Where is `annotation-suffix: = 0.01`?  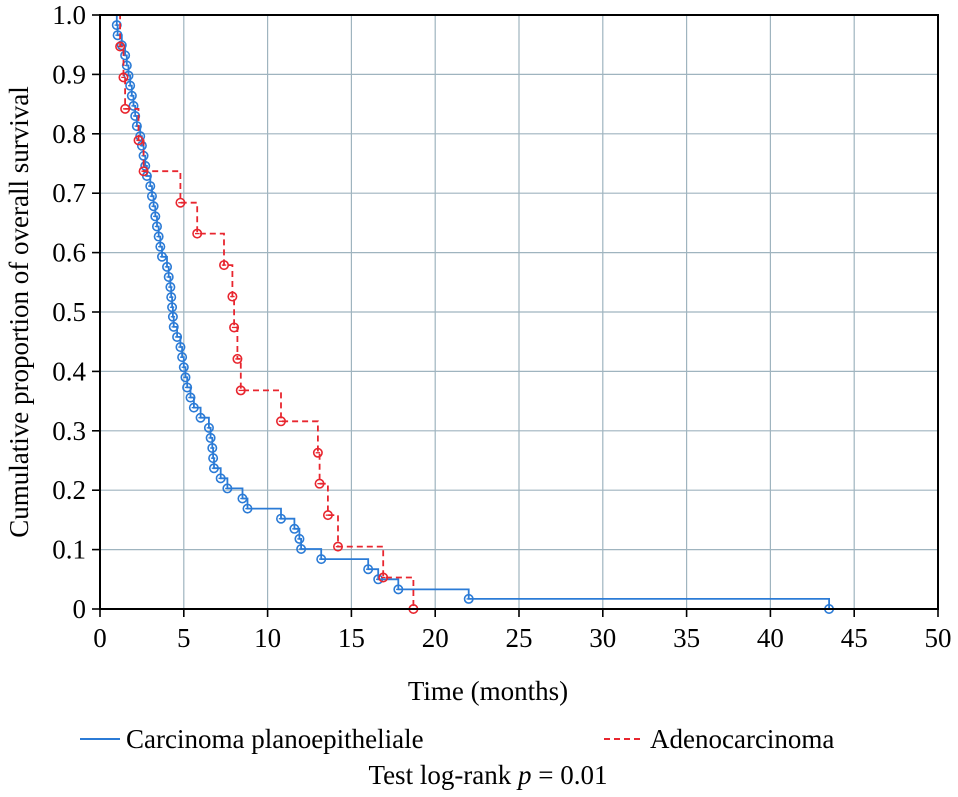 annotation-suffix: = 0.01 is located at coordinates (570, 775).